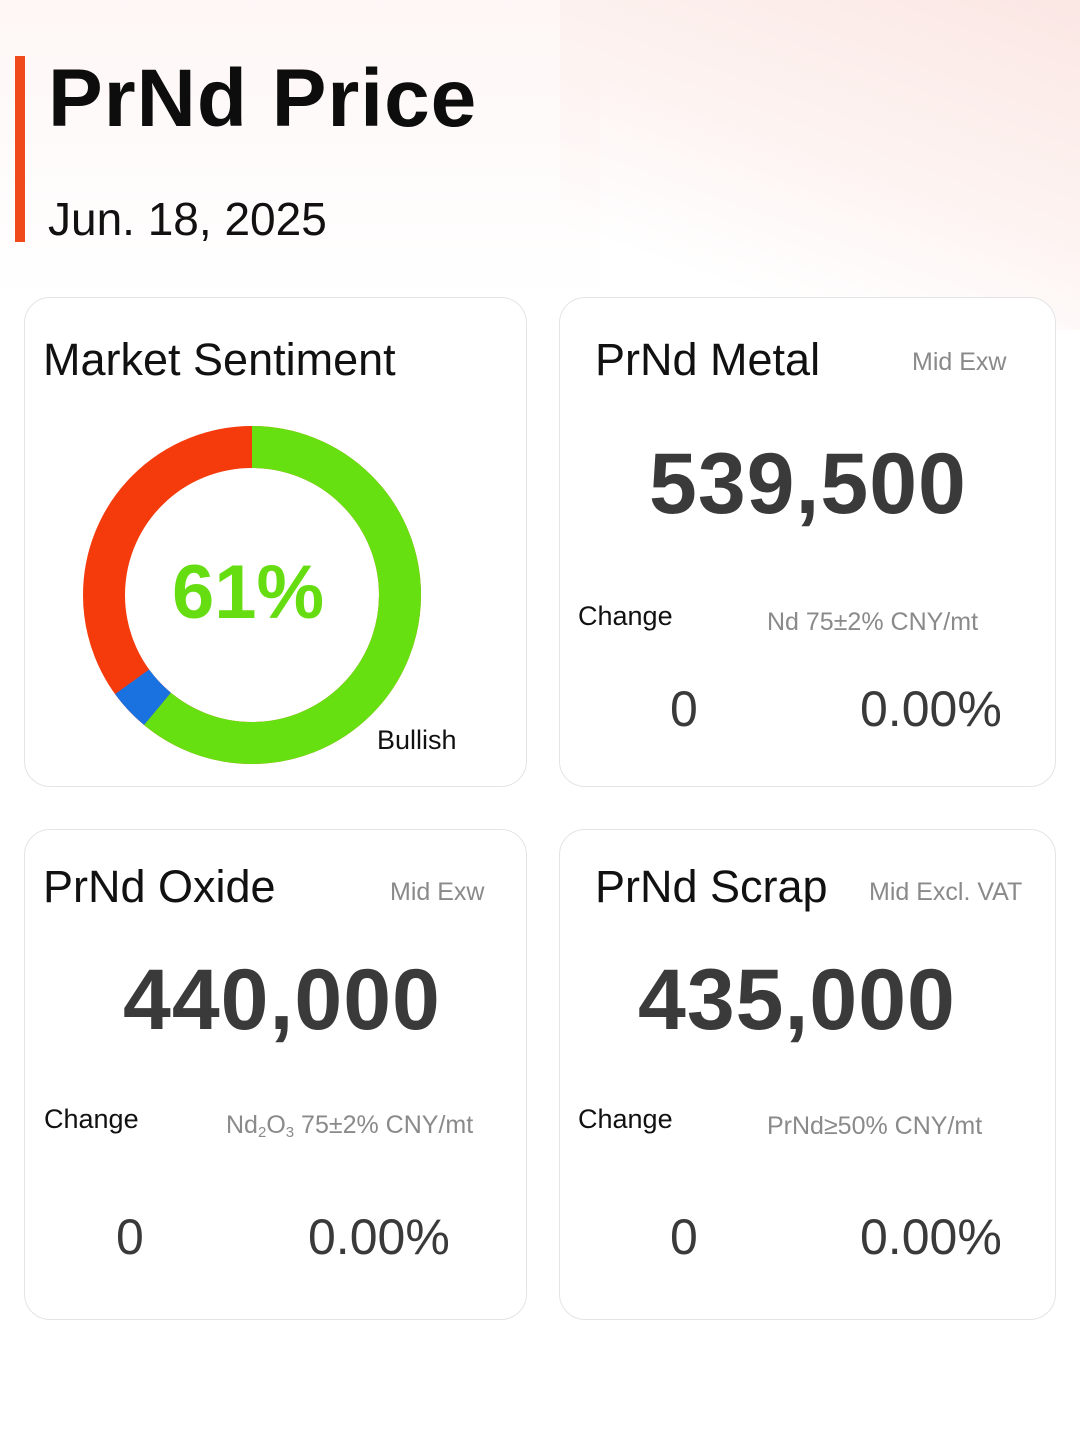 The width and height of the screenshot is (1080, 1435). I want to click on sentiment-percent: 61%, so click(248, 592).